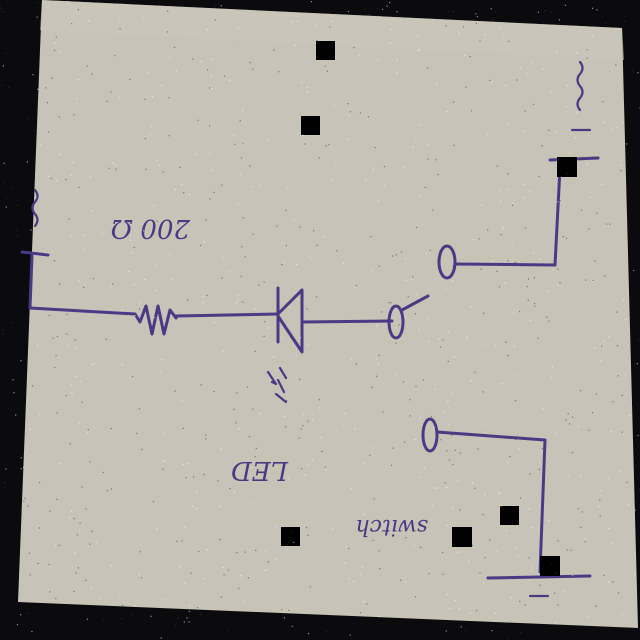  What do you see at coordinates (82, 311) in the screenshot?
I see `wire-left` at bounding box center [82, 311].